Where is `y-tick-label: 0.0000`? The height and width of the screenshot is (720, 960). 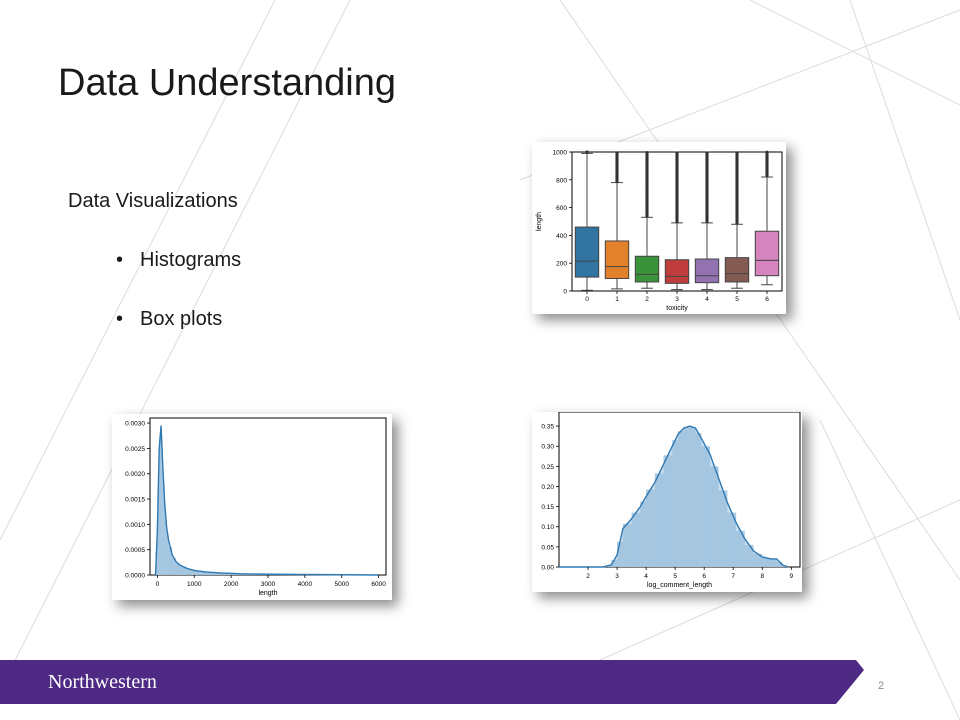 y-tick-label: 0.0000 is located at coordinates (135, 576).